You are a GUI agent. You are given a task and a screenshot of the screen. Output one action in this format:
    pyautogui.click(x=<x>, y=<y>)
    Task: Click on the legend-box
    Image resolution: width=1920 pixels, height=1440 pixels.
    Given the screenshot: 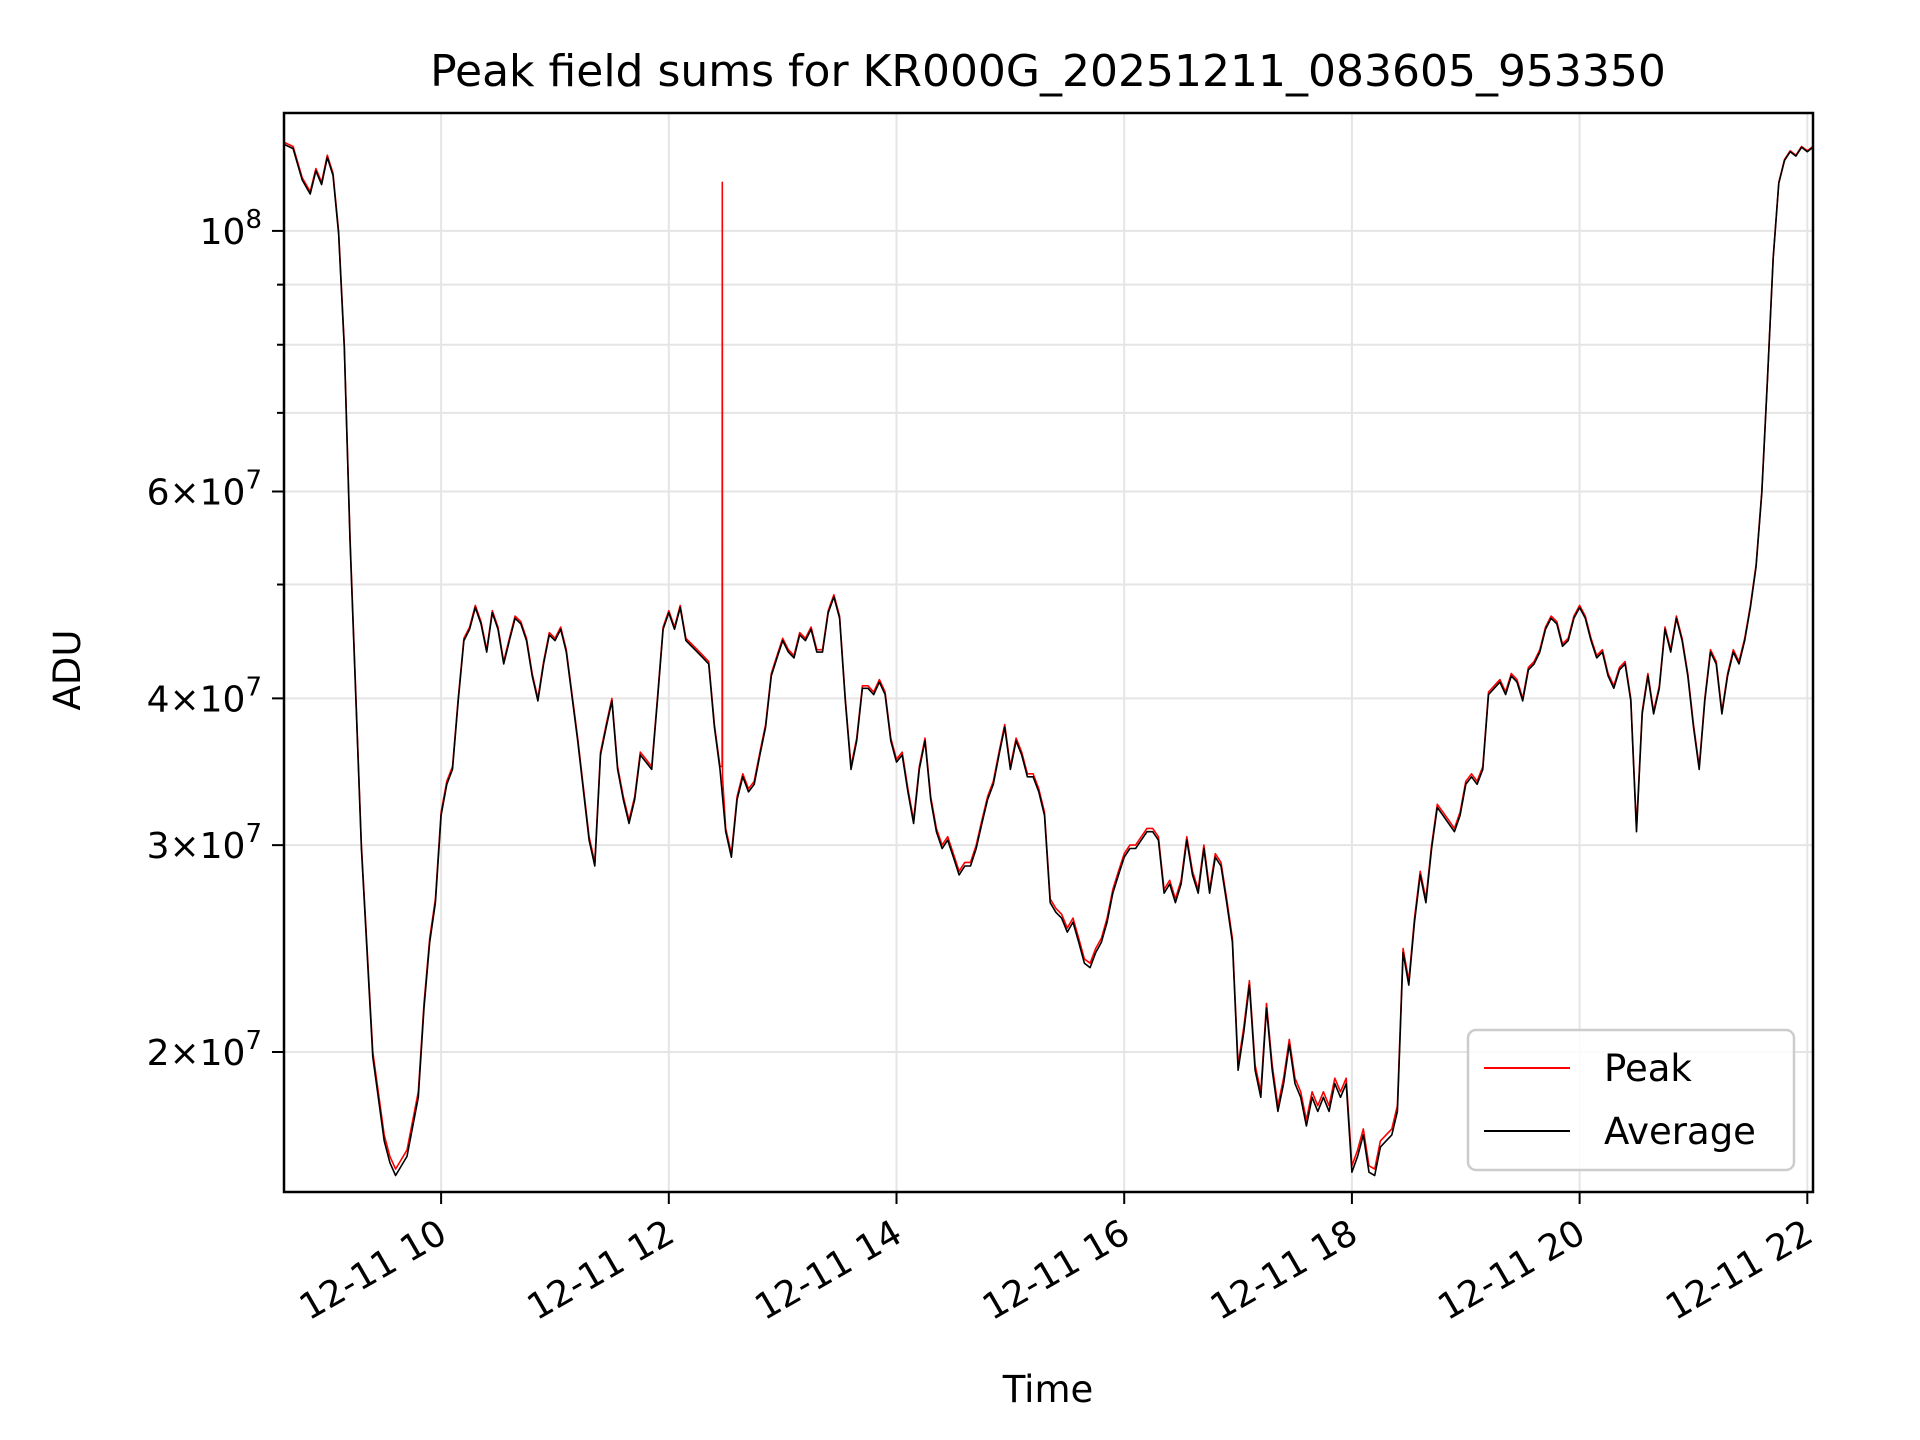 What is the action you would take?
    pyautogui.click(x=1631, y=1100)
    